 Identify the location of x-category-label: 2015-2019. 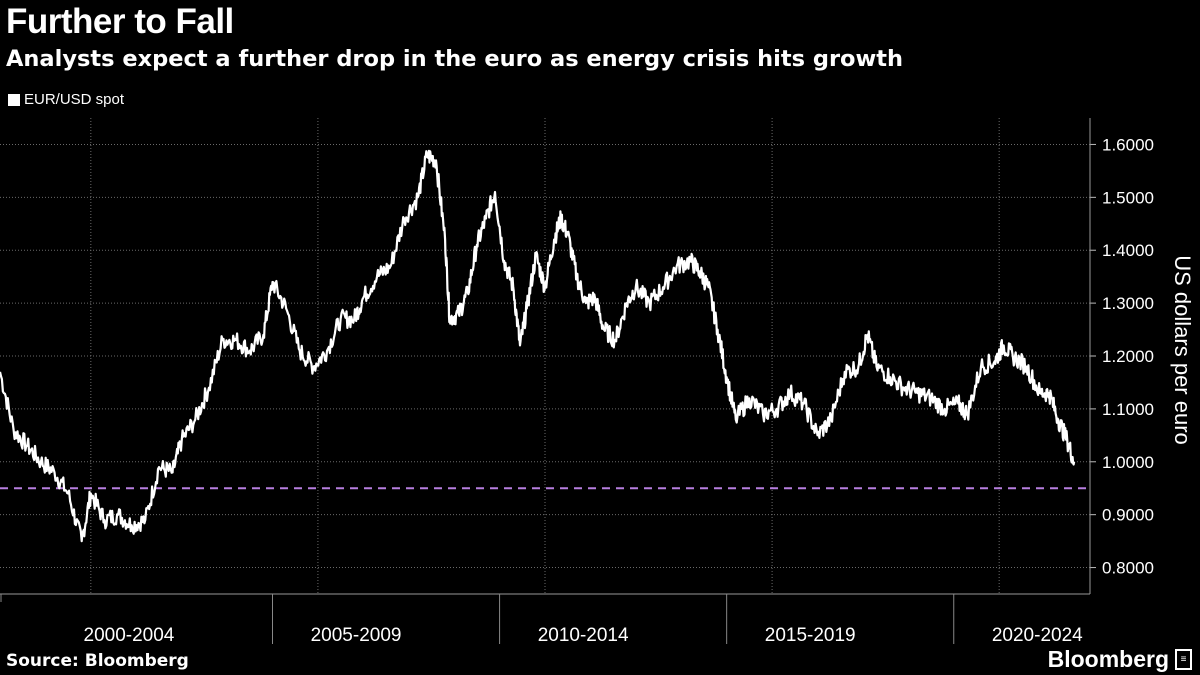
(810, 635).